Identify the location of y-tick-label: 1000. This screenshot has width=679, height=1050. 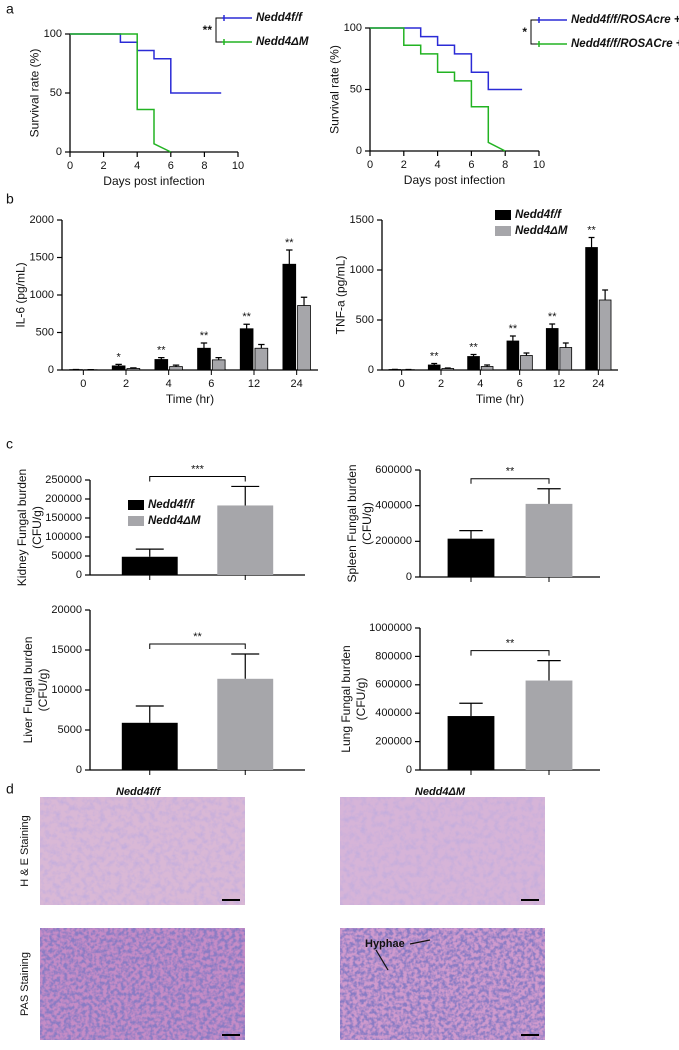
(362, 270).